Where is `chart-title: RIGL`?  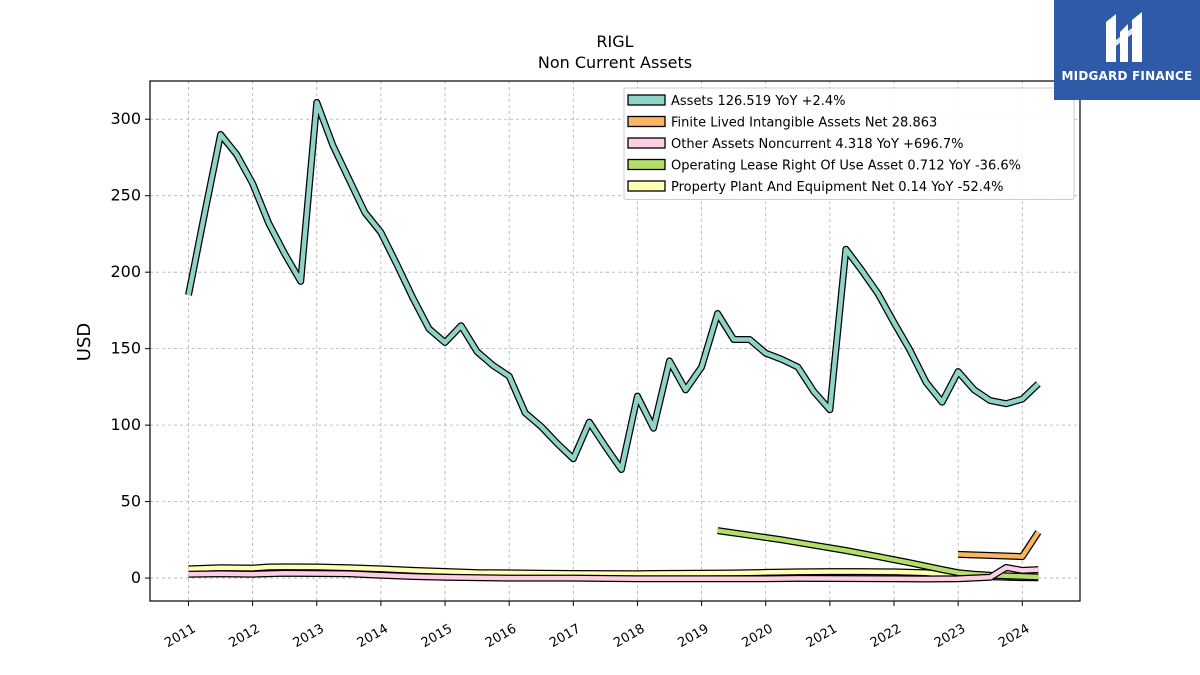
chart-title: RIGL is located at coordinates (614, 41).